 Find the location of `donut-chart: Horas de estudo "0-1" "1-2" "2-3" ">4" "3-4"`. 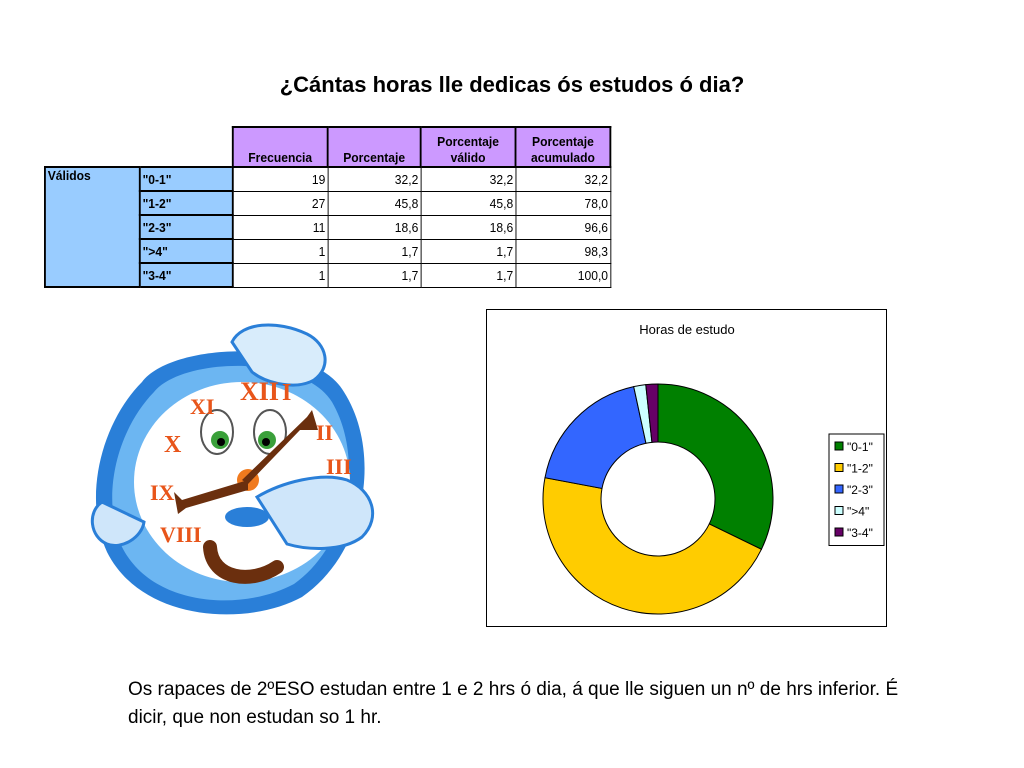

donut-chart: Horas de estudo "0-1" "1-2" "2-3" ">4" "3-4" is located at coordinates (713, 468).